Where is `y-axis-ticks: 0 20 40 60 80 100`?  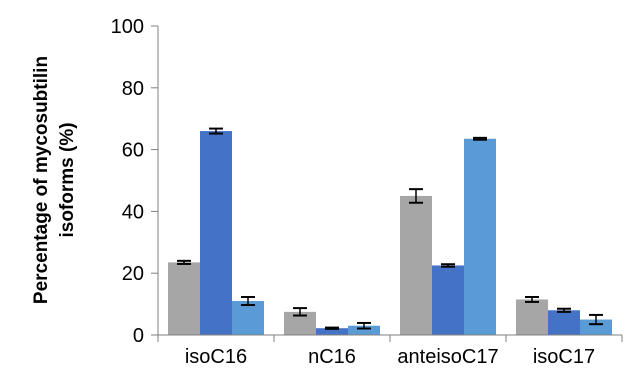
y-axis-ticks: 0 20 40 60 80 100 is located at coordinates (134, 181).